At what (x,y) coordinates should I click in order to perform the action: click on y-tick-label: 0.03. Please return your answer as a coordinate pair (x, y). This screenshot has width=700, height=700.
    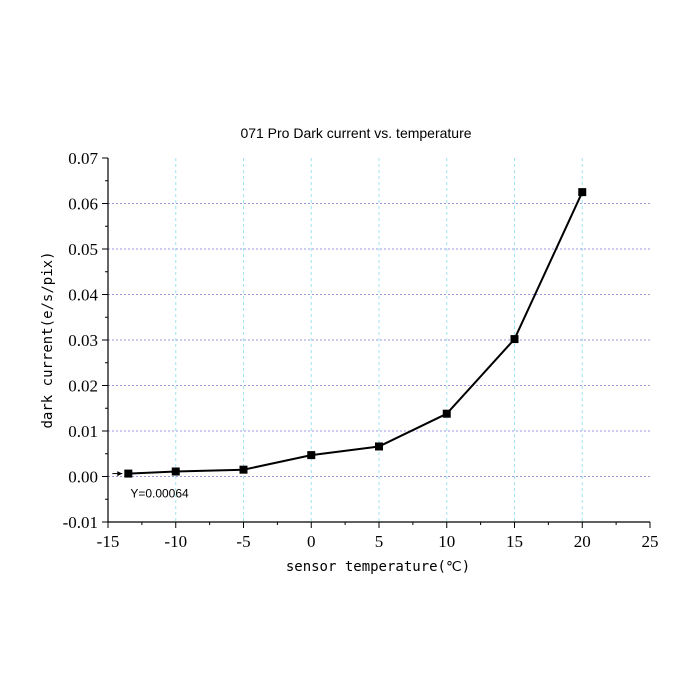
    Looking at the image, I should click on (83, 340).